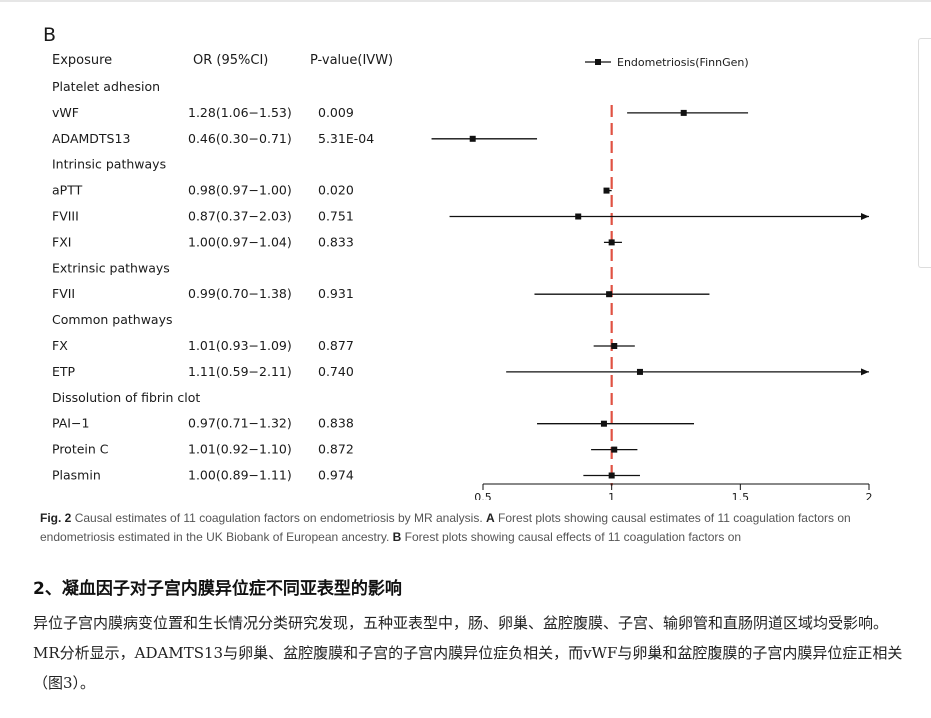  What do you see at coordinates (336, 423) in the screenshot?
I see `p-value: 0.838` at bounding box center [336, 423].